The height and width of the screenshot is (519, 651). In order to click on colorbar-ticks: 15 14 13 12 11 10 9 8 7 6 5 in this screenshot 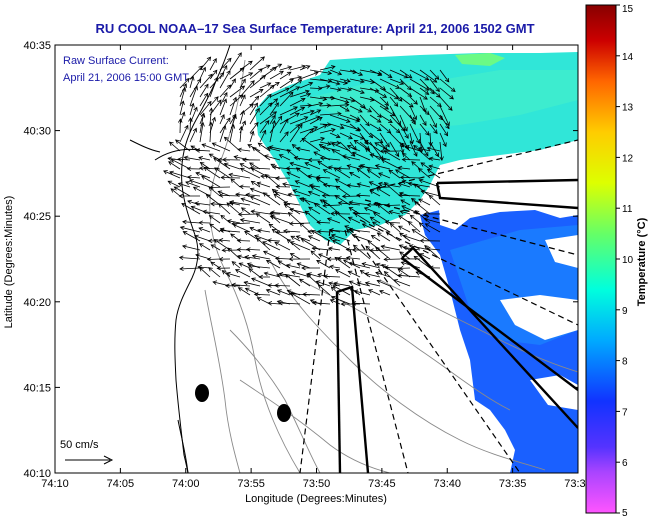, I will do `click(625, 261)`.